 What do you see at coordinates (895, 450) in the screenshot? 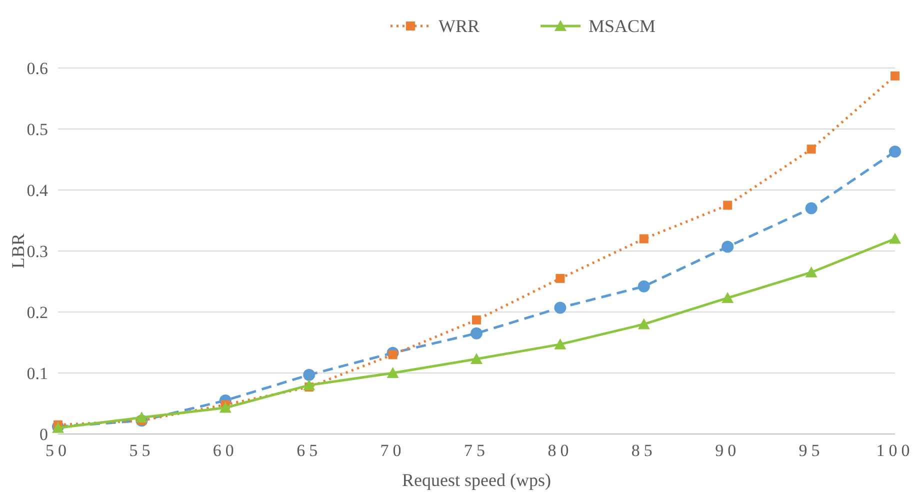
I see `x-tick-label: 100` at bounding box center [895, 450].